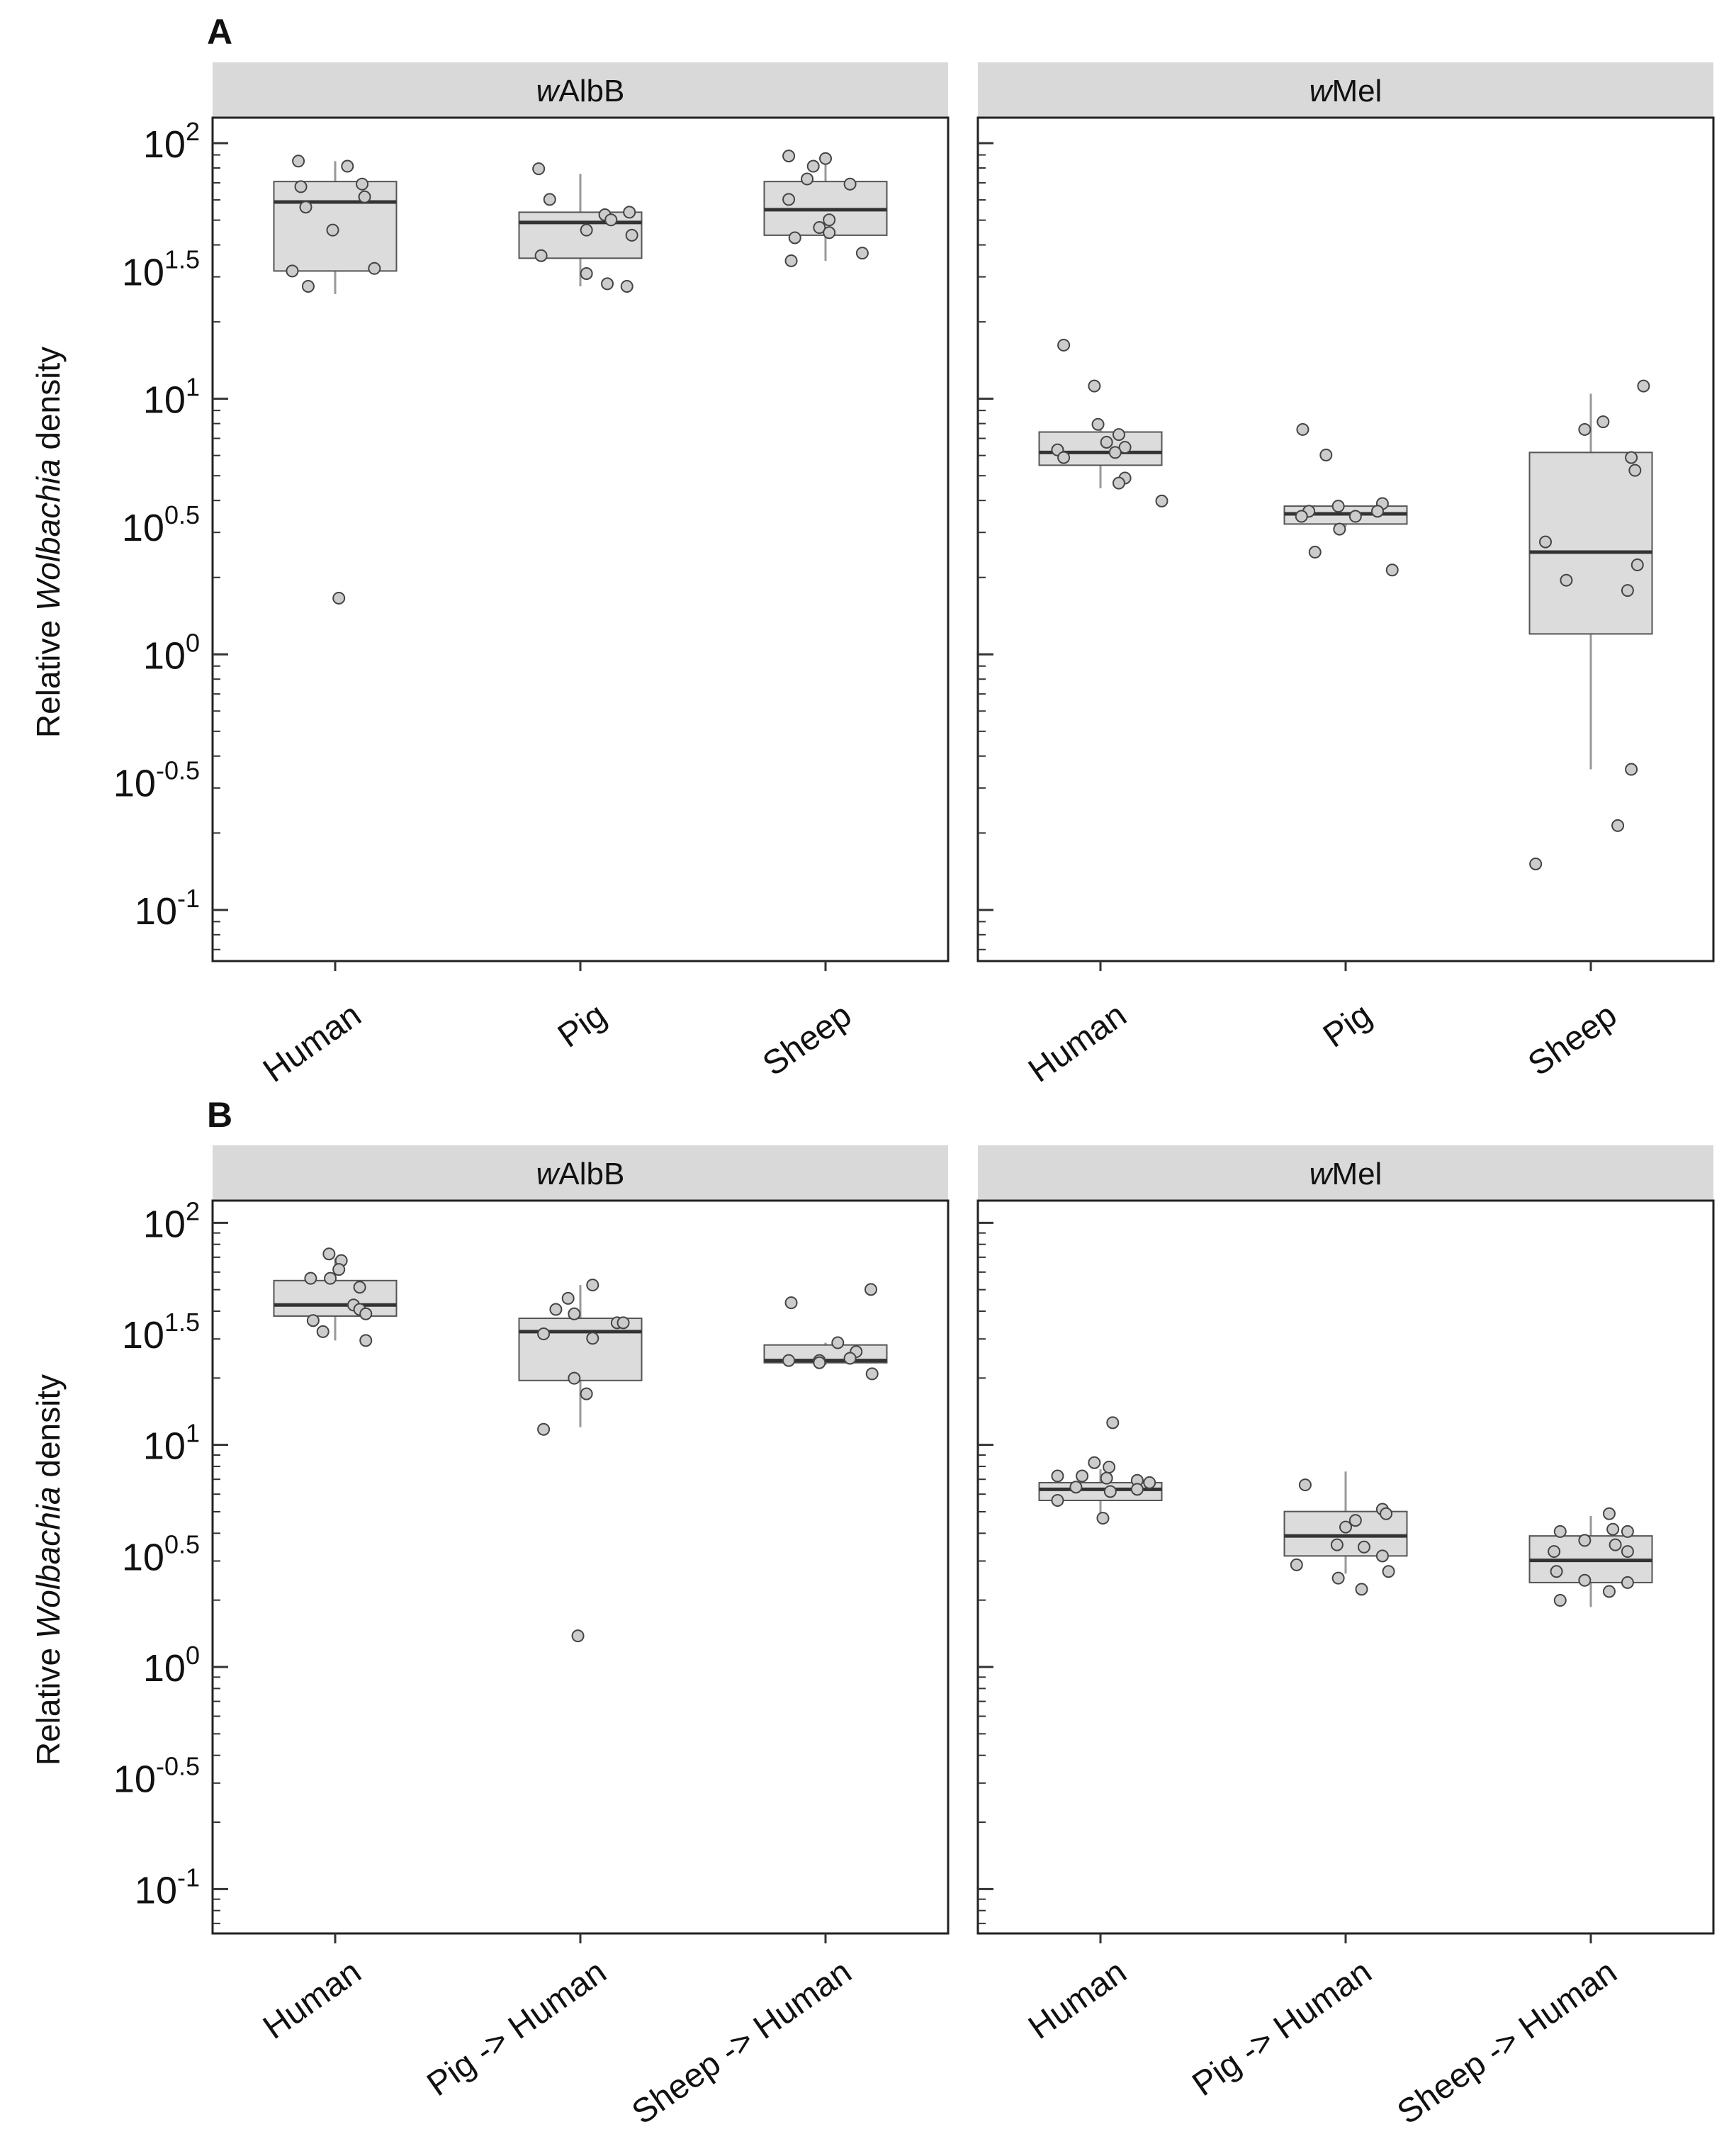  Describe the element at coordinates (193, 387) in the screenshot. I see `y-tick-exponent: 1` at that location.